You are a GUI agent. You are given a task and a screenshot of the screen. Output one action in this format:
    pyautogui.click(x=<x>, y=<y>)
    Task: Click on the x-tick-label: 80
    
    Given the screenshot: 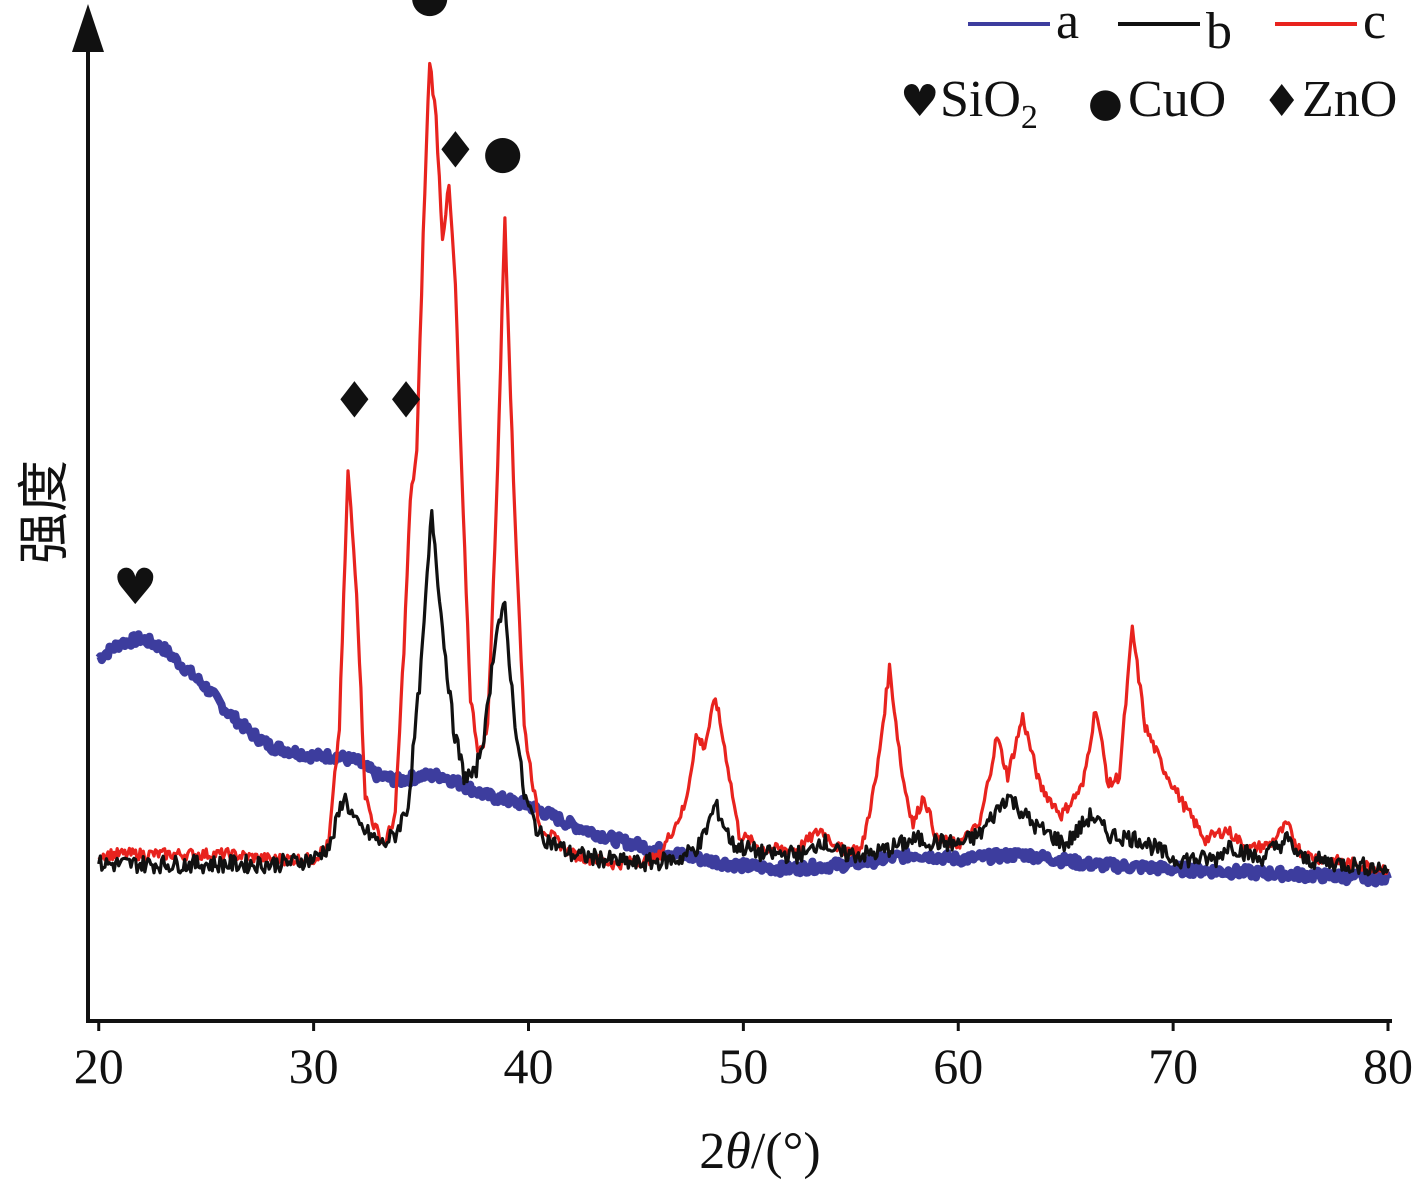 What is the action you would take?
    pyautogui.click(x=1388, y=1066)
    